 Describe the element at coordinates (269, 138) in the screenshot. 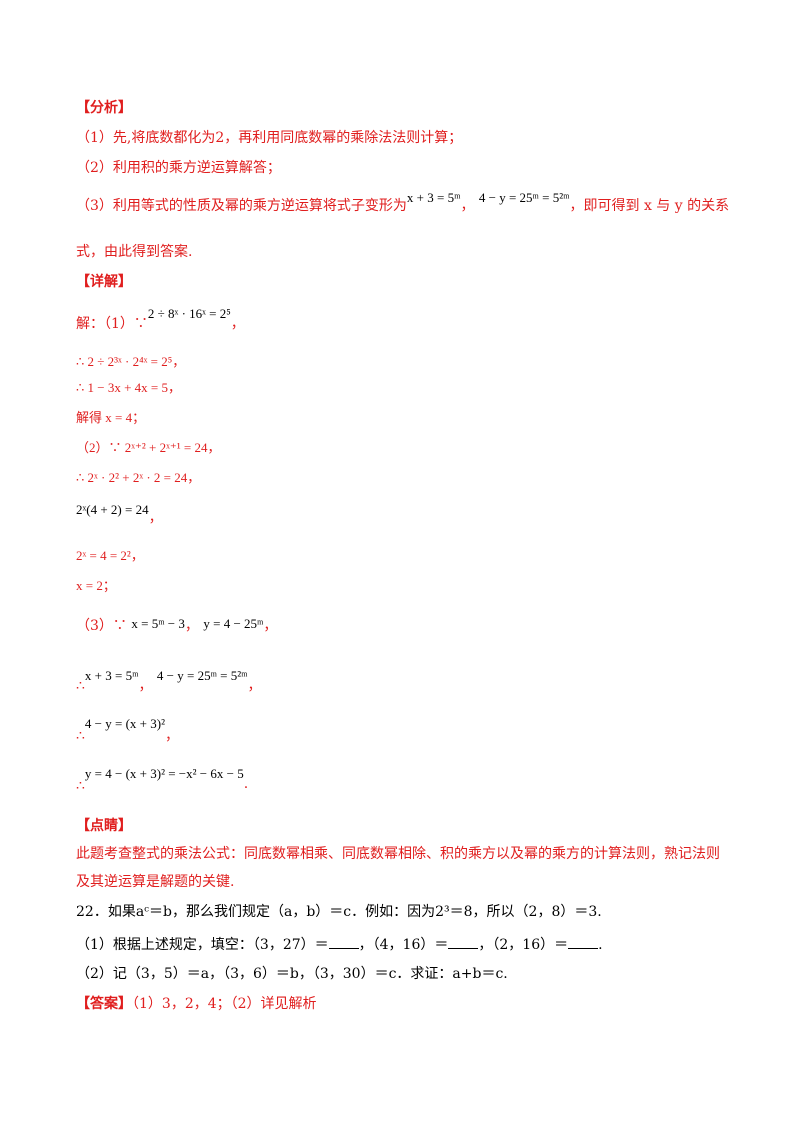

I see `analysis-step1: （1）先,将底数都化为2，再利用同底数幂的乘除法法则计算；` at that location.